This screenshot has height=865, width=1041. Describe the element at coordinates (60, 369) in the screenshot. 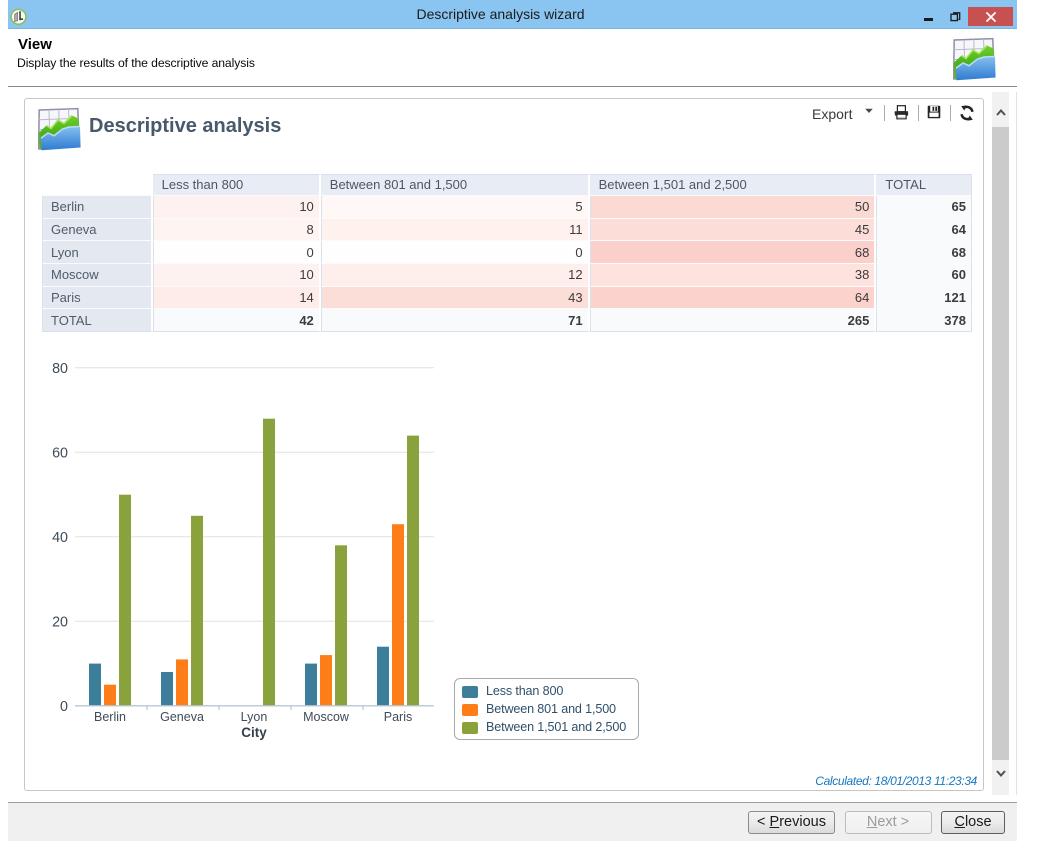

I see `svg-text: 80` at that location.